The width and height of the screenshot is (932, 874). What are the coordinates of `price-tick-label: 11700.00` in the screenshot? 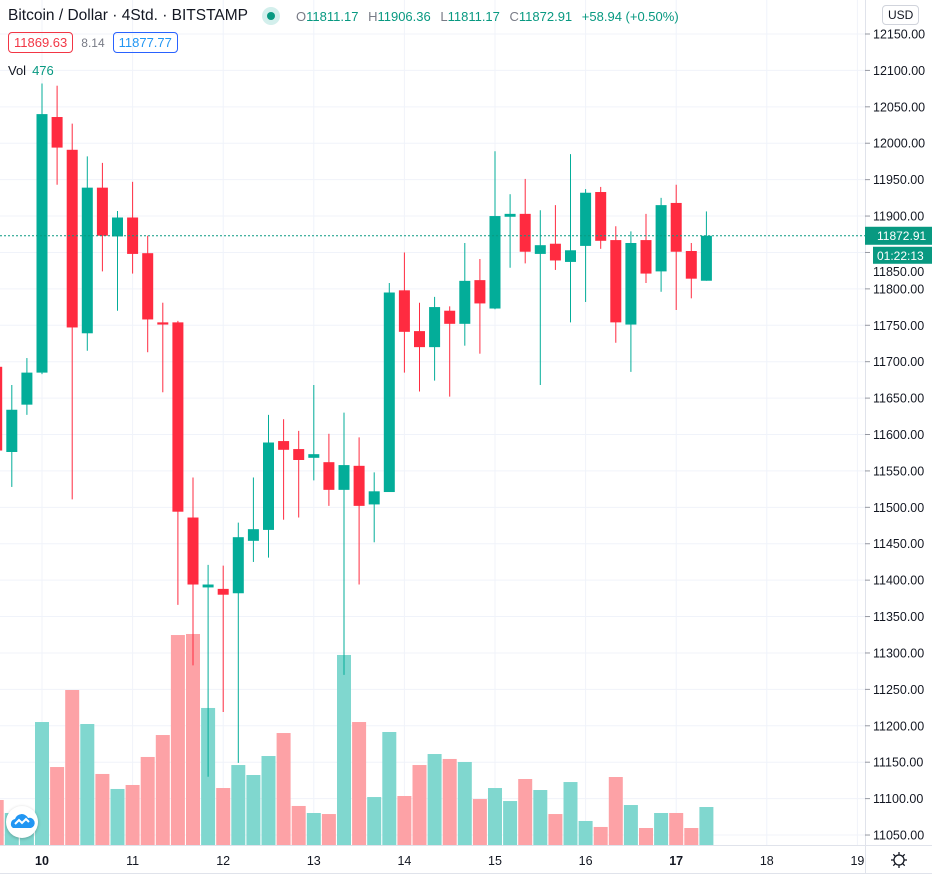 It's located at (898, 362).